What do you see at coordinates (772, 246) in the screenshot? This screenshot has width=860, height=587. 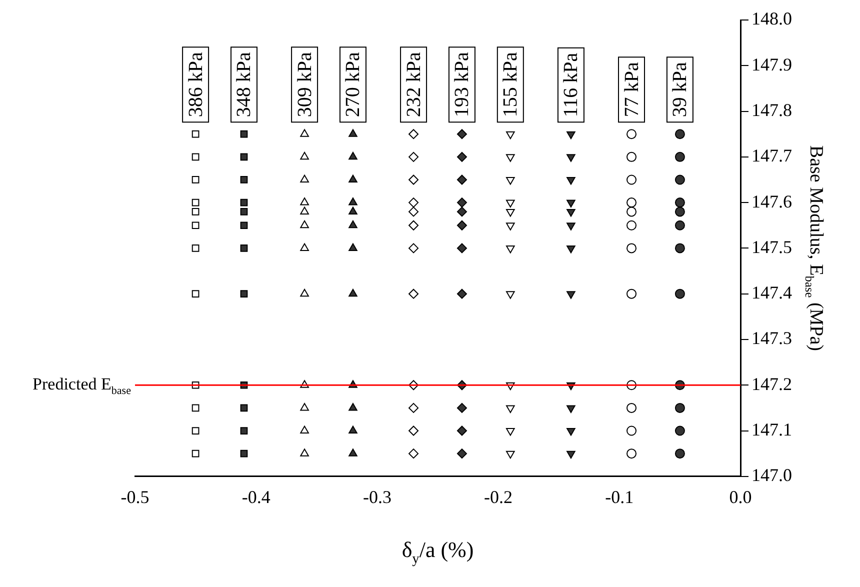 I see `y-tick-label: 147.5` at bounding box center [772, 246].